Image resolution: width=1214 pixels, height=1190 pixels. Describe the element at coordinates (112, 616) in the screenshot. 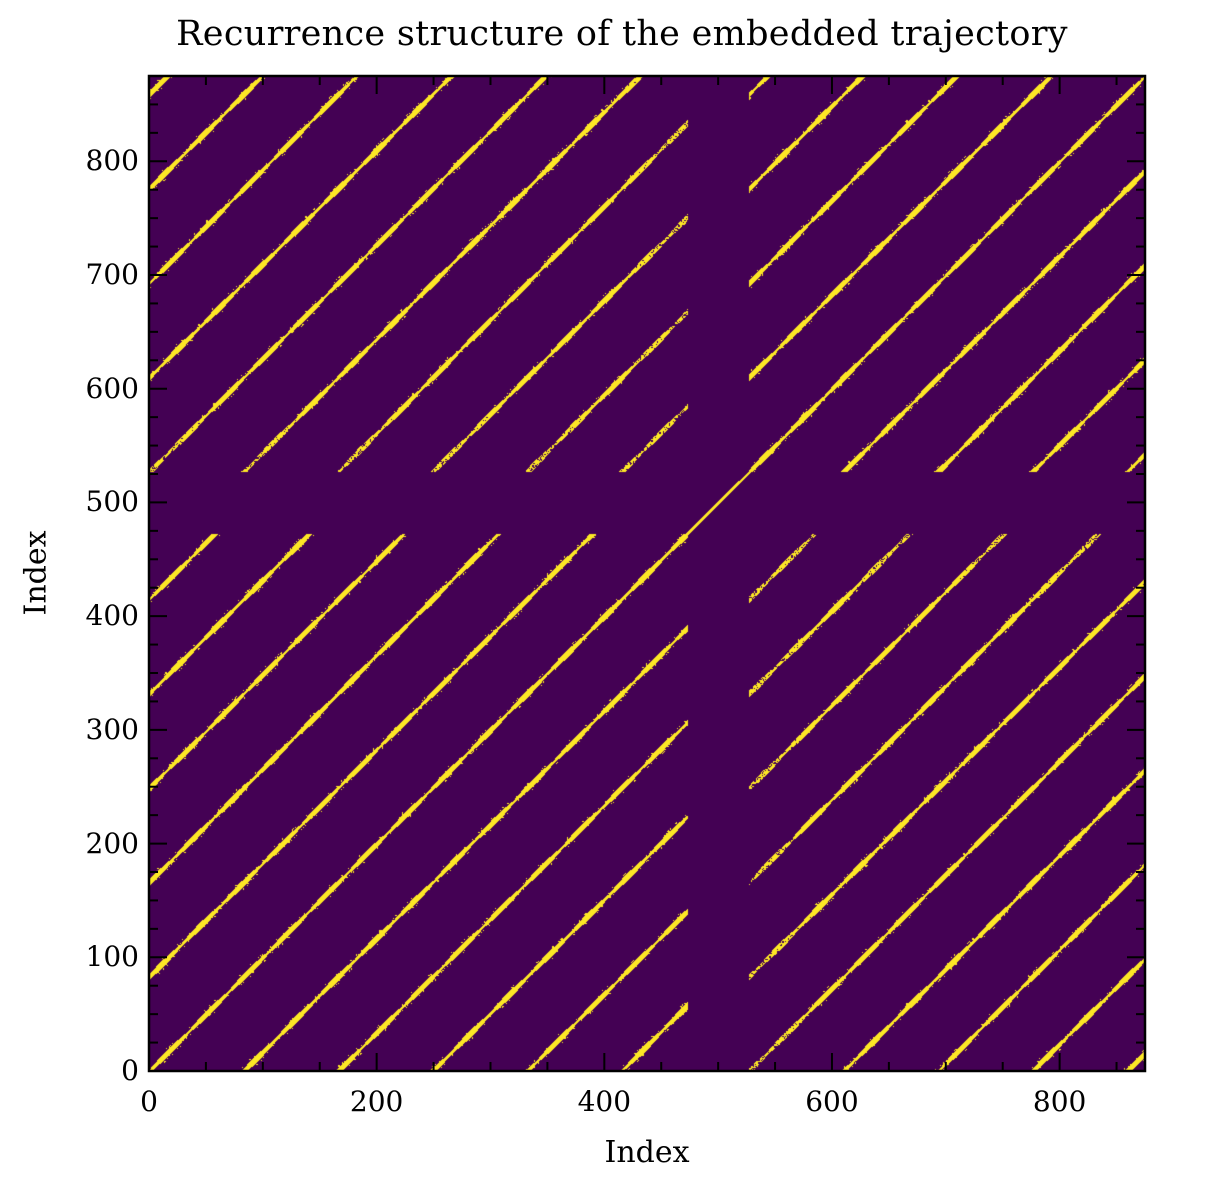

I see `y-tick-label: 400` at that location.